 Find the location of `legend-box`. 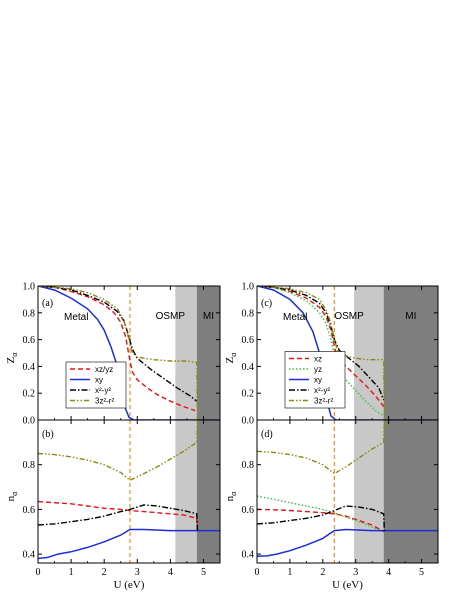

legend-box is located at coordinates (96, 385).